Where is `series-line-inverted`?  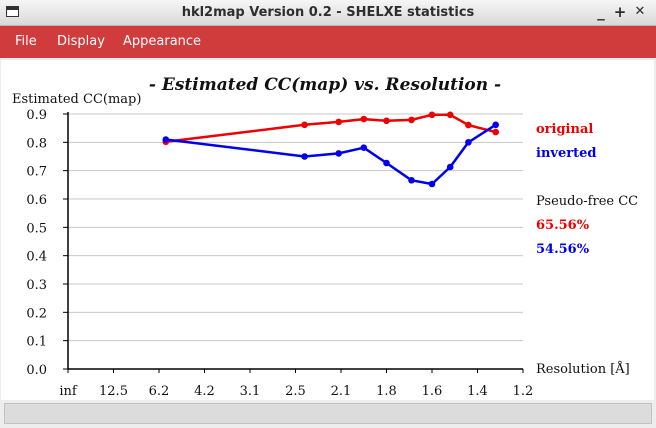
series-line-inverted is located at coordinates (331, 154).